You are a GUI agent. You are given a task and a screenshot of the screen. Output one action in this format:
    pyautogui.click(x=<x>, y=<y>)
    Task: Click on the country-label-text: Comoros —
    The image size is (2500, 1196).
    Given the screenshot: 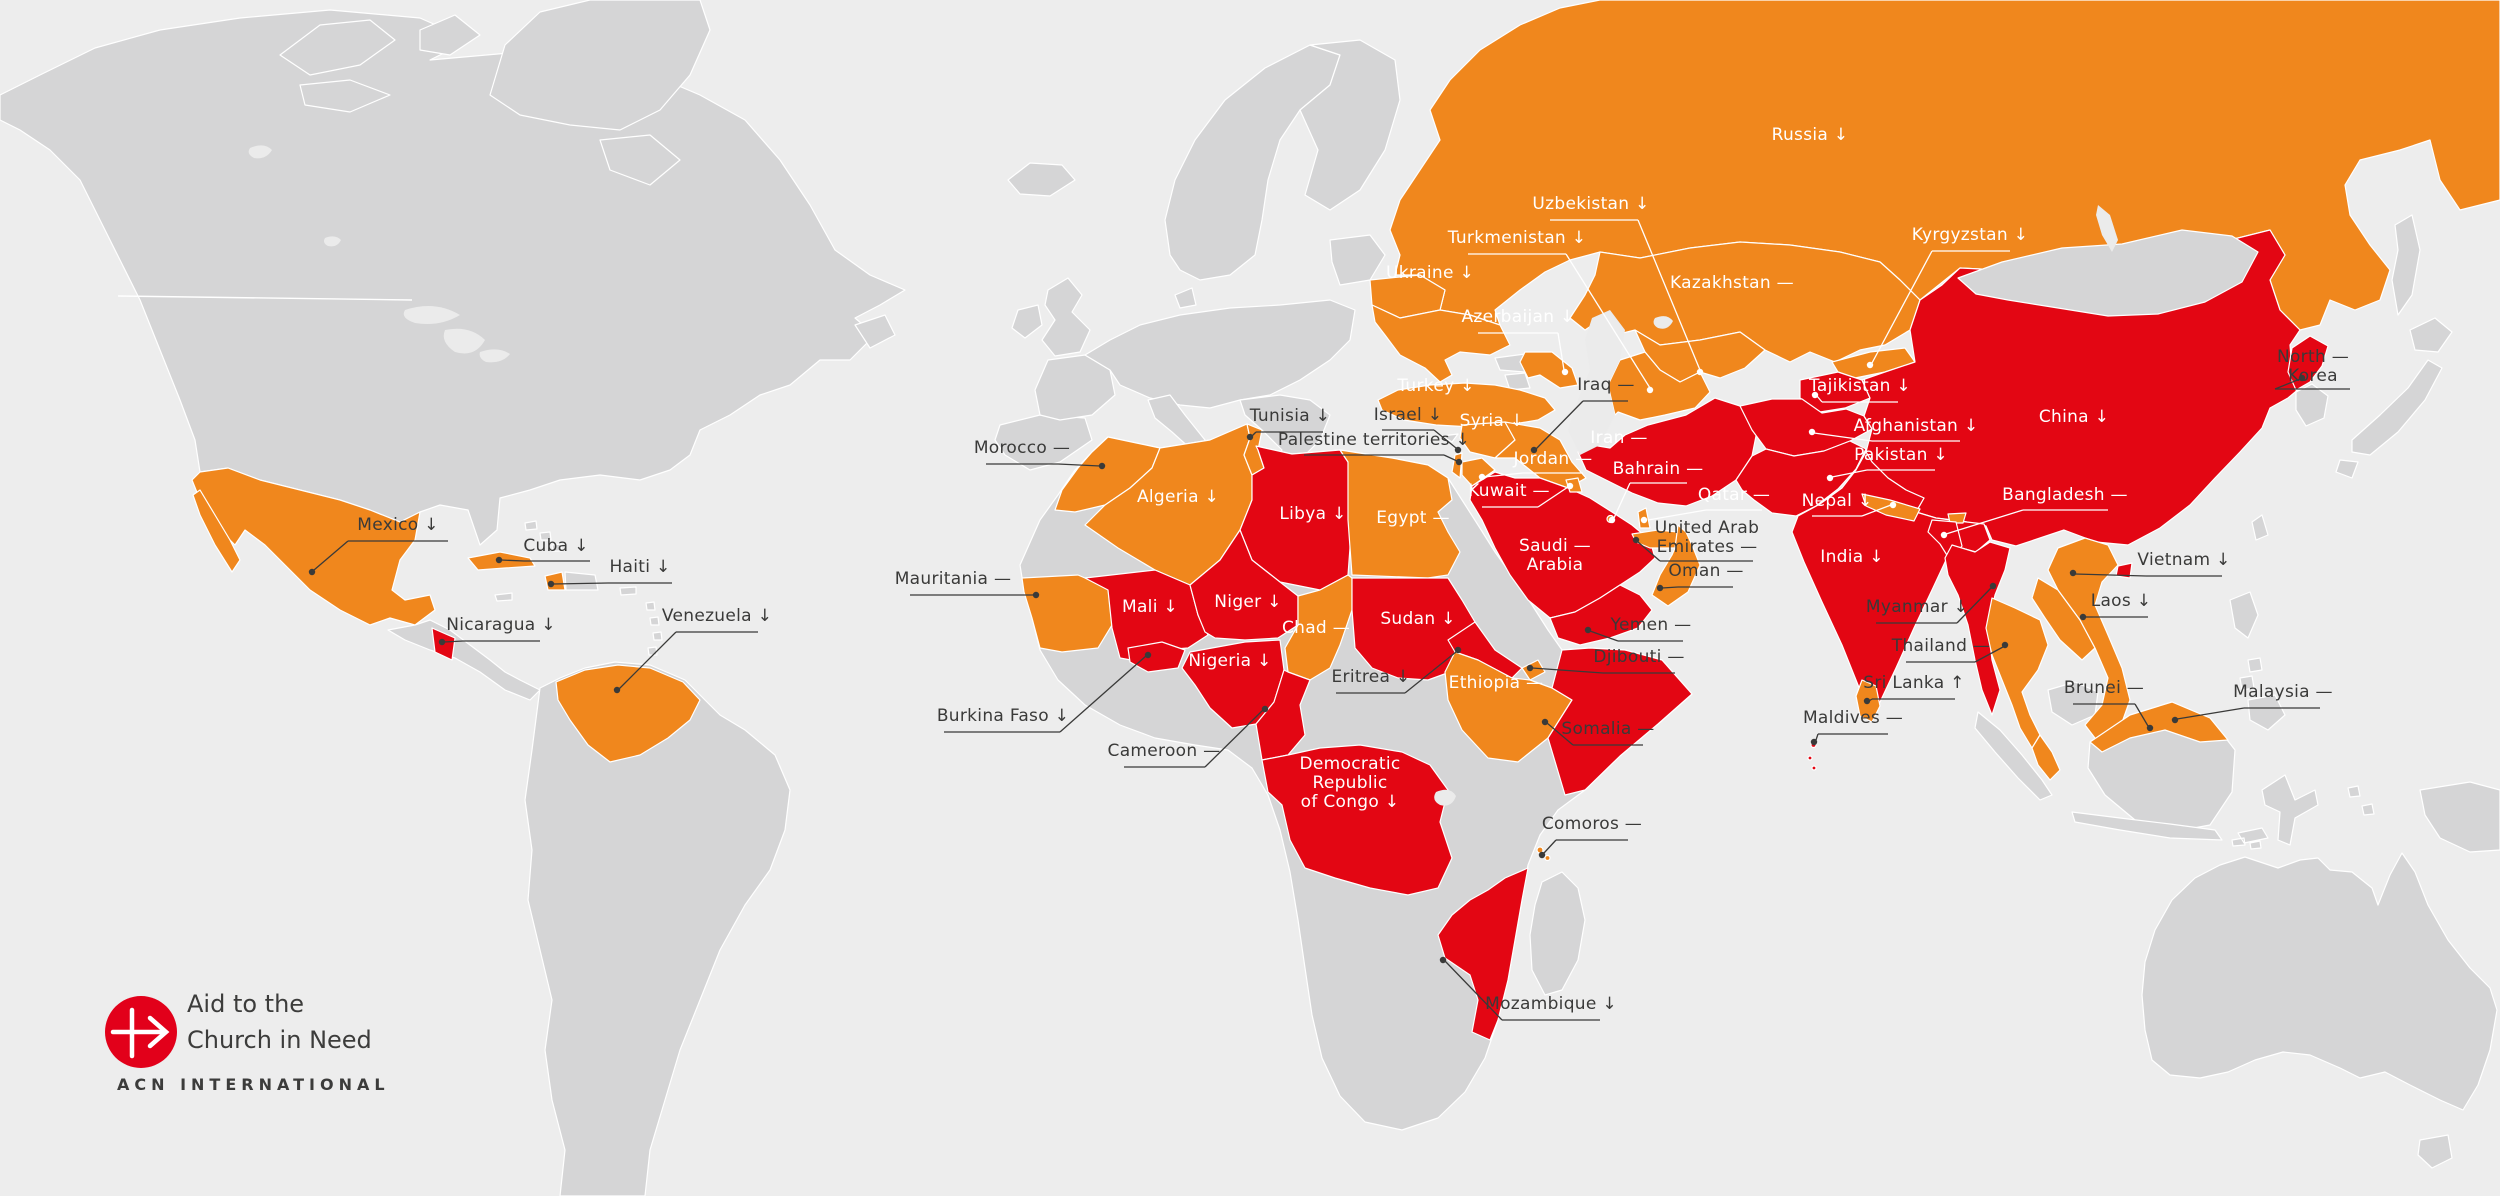 What is the action you would take?
    pyautogui.click(x=1592, y=824)
    